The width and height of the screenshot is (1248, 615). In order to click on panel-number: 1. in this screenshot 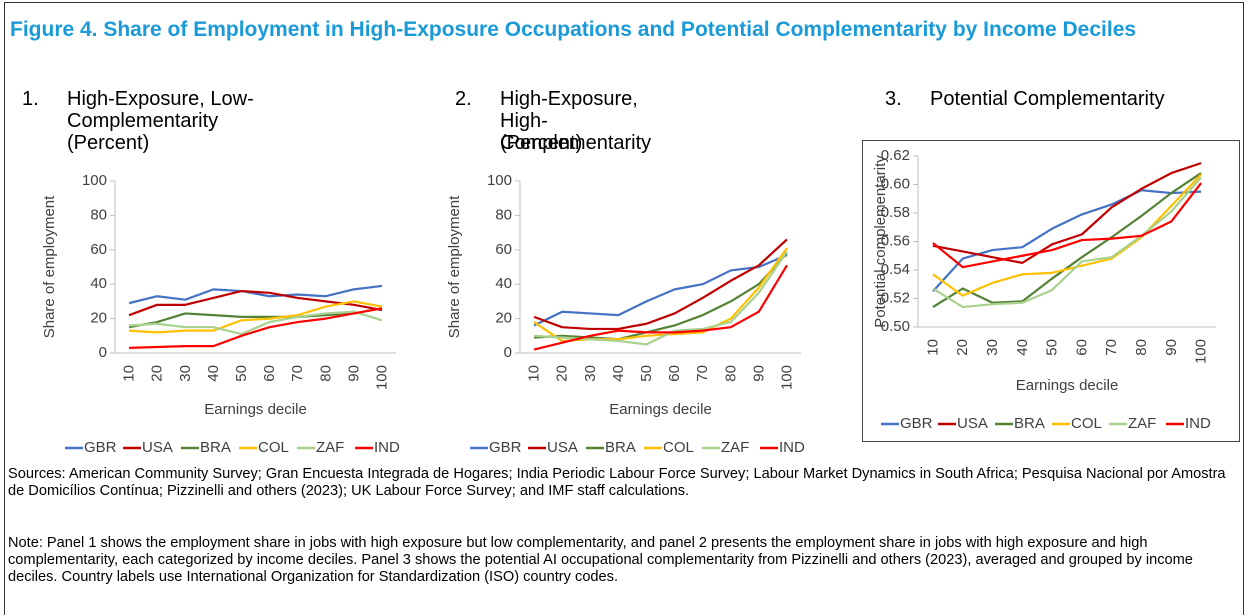, I will do `click(30, 99)`.